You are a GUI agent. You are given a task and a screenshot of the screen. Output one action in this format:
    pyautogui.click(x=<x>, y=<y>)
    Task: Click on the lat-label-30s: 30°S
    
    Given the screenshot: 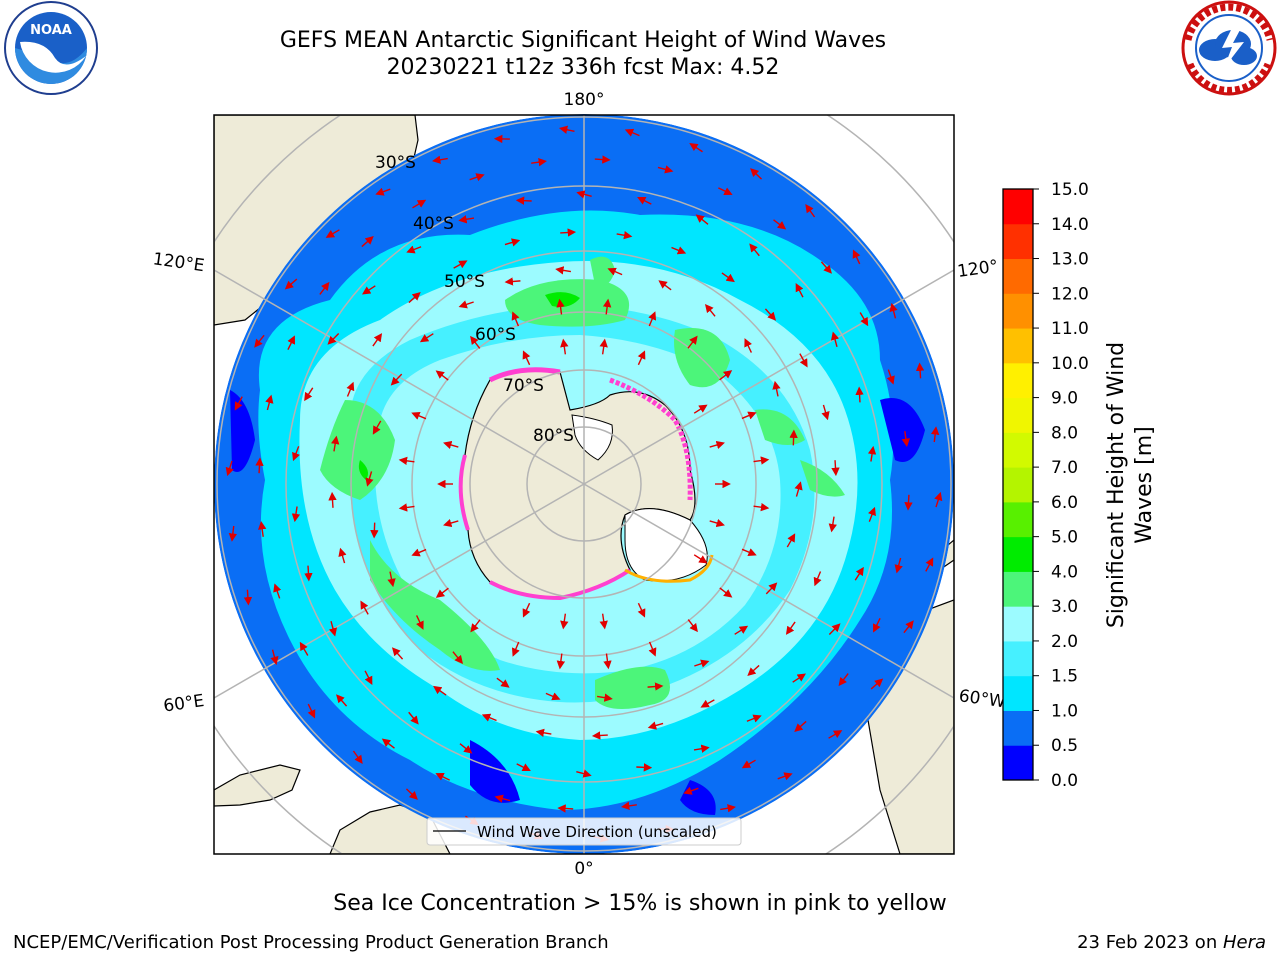 What is the action you would take?
    pyautogui.click(x=395, y=163)
    